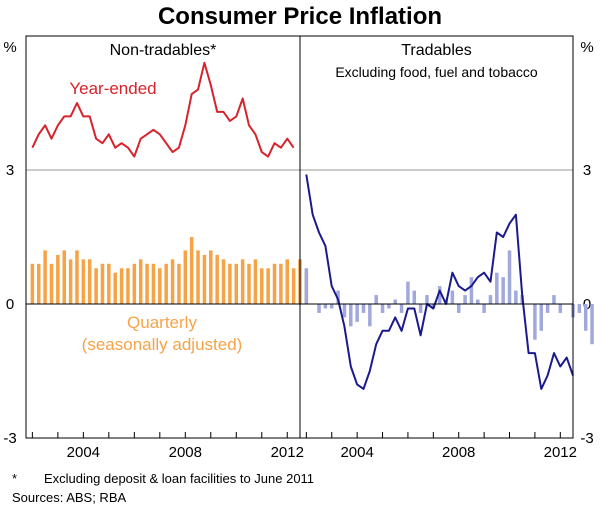 Image resolution: width=600 pixels, height=512 pixels. I want to click on y-tick-label-right: -3, so click(586, 438).